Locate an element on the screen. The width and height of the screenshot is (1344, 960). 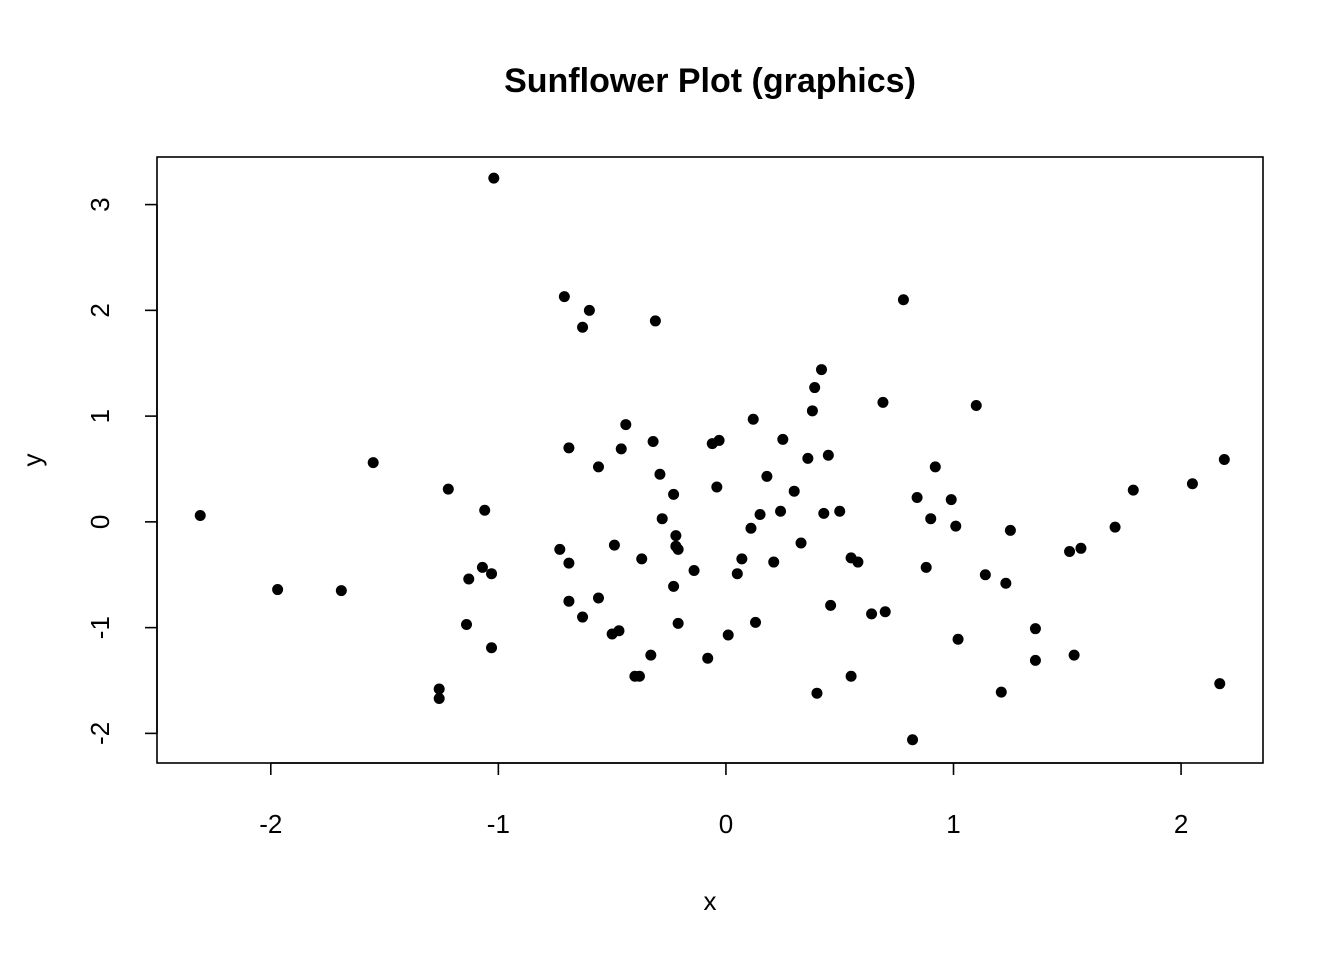
x-axis-label: x is located at coordinates (710, 901).